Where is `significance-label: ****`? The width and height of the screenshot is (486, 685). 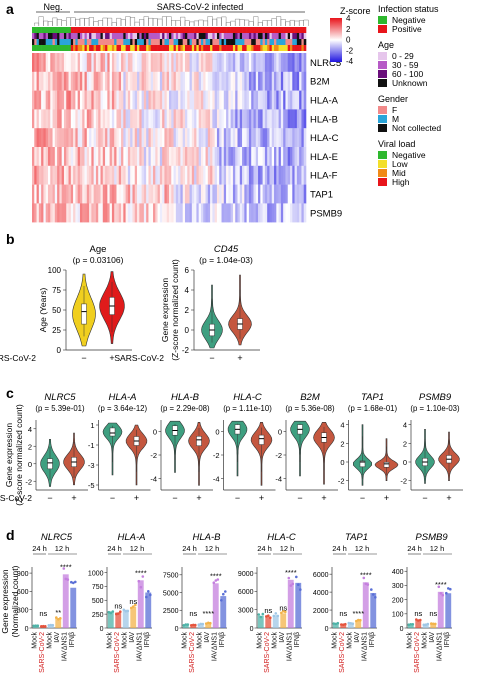
significance-label: **** is located at coordinates (358, 613).